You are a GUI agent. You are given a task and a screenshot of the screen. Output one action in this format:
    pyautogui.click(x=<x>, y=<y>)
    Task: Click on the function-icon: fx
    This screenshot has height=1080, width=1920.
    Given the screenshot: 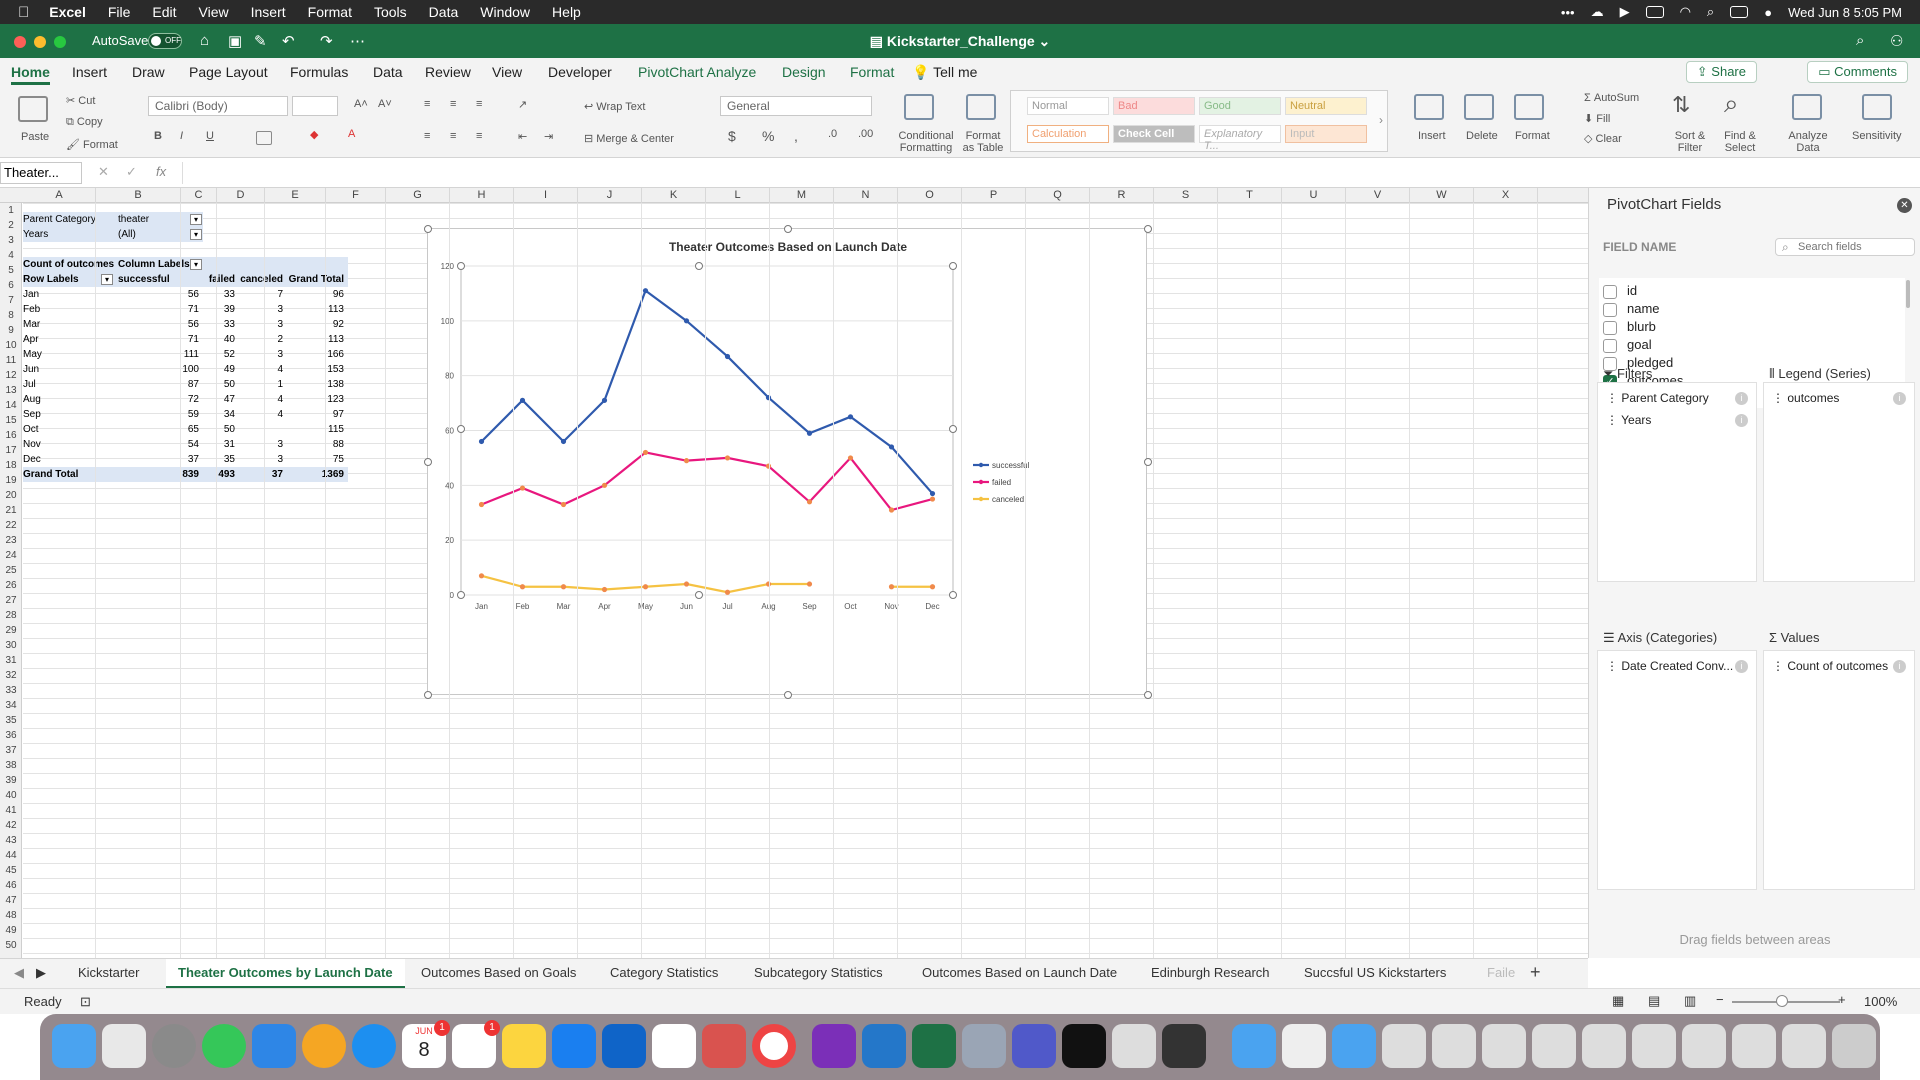 What is the action you would take?
    pyautogui.click(x=161, y=171)
    